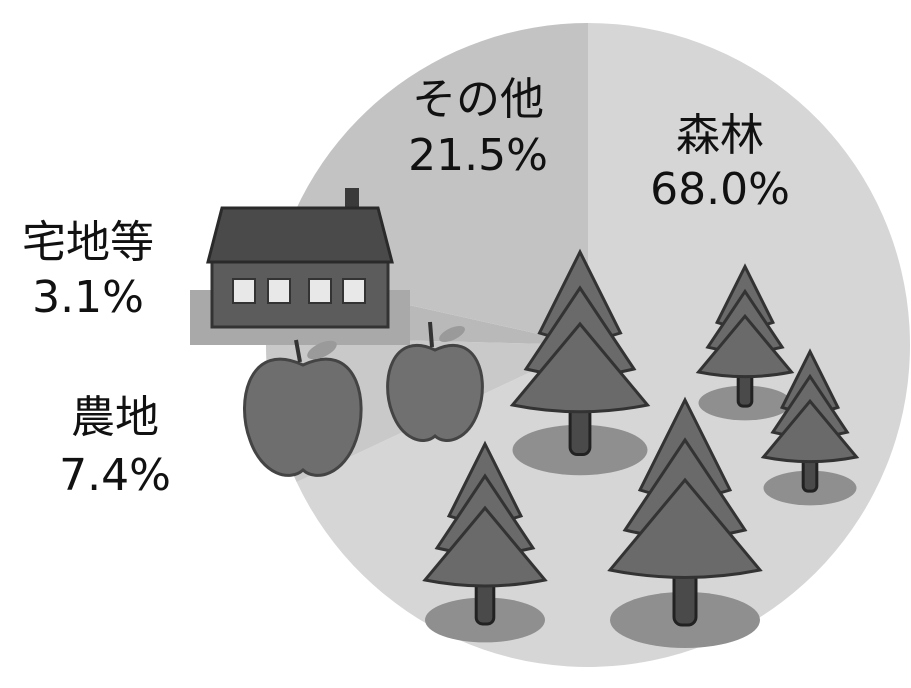 This screenshot has height=688, width=911. Describe the element at coordinates (88, 297) in the screenshot. I see `slice-value-label: 3.1%` at that location.